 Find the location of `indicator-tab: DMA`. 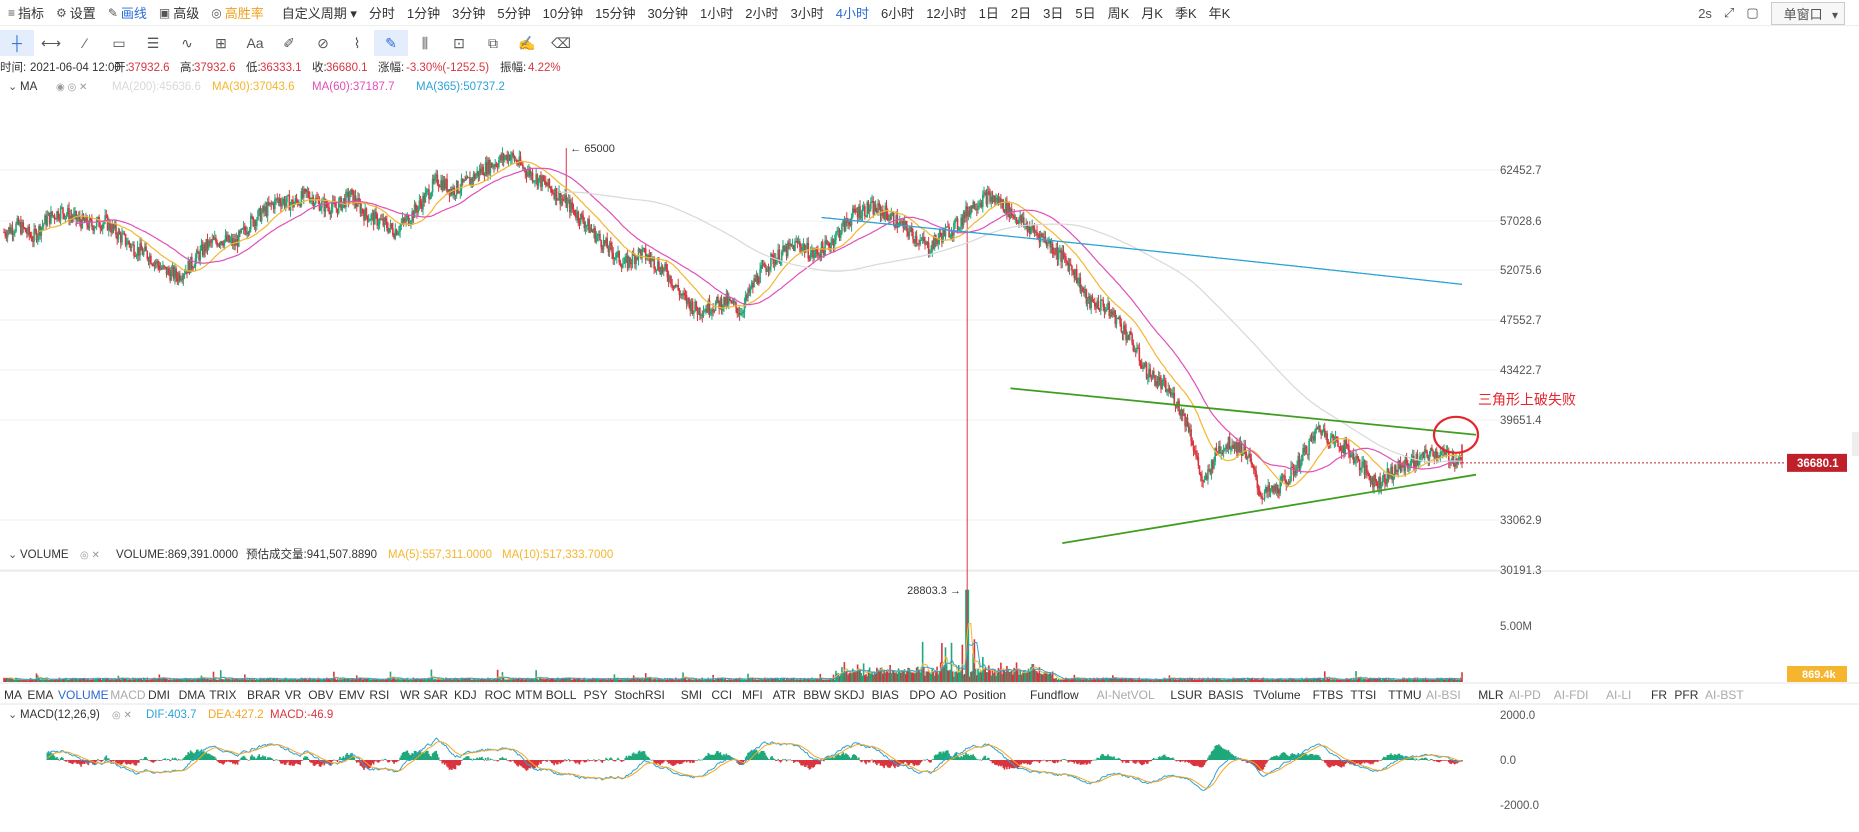

indicator-tab: DMA is located at coordinates (192, 695).